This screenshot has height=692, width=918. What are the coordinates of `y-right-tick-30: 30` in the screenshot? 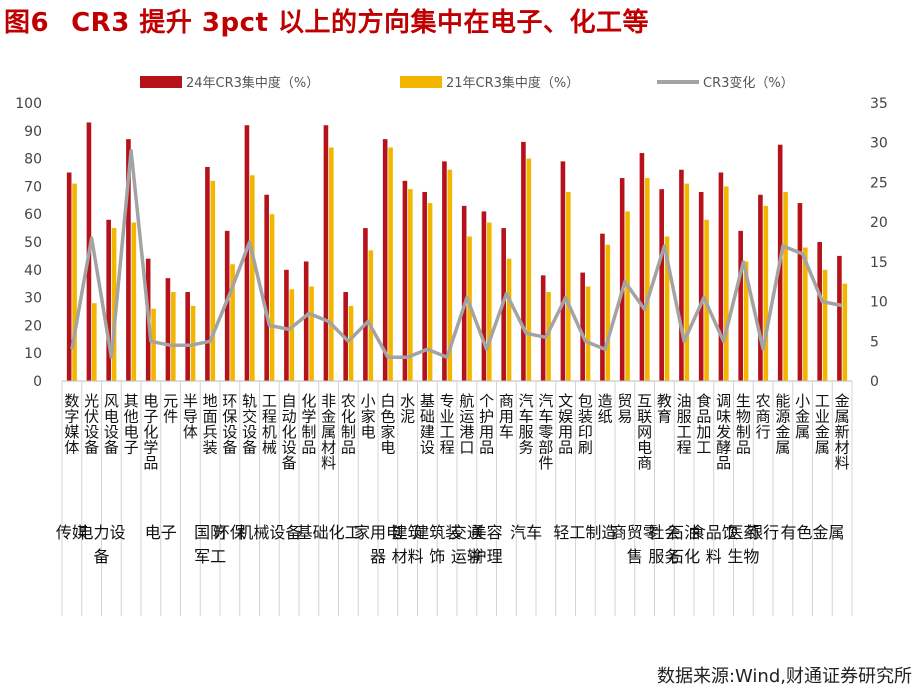 It's located at (879, 144).